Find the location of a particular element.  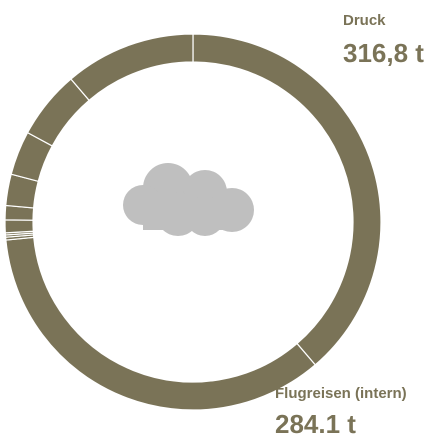

value-label: 316,8 t is located at coordinates (383, 53).